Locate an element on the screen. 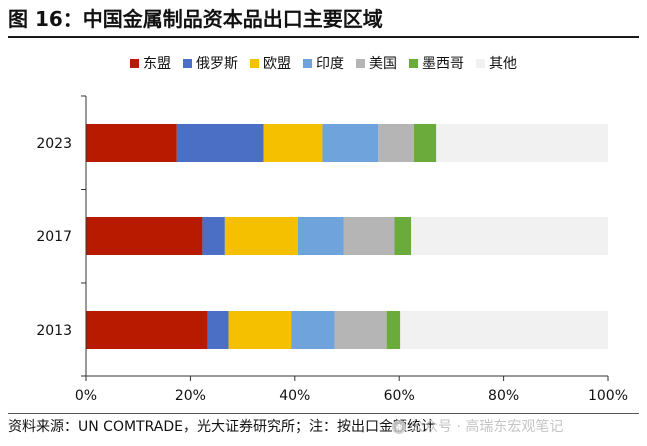  legend-label: 欧盟 is located at coordinates (277, 64).